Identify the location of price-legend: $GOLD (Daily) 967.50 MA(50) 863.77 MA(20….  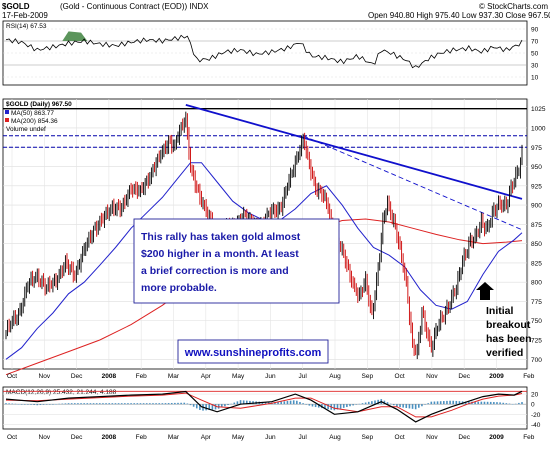
(38, 117).